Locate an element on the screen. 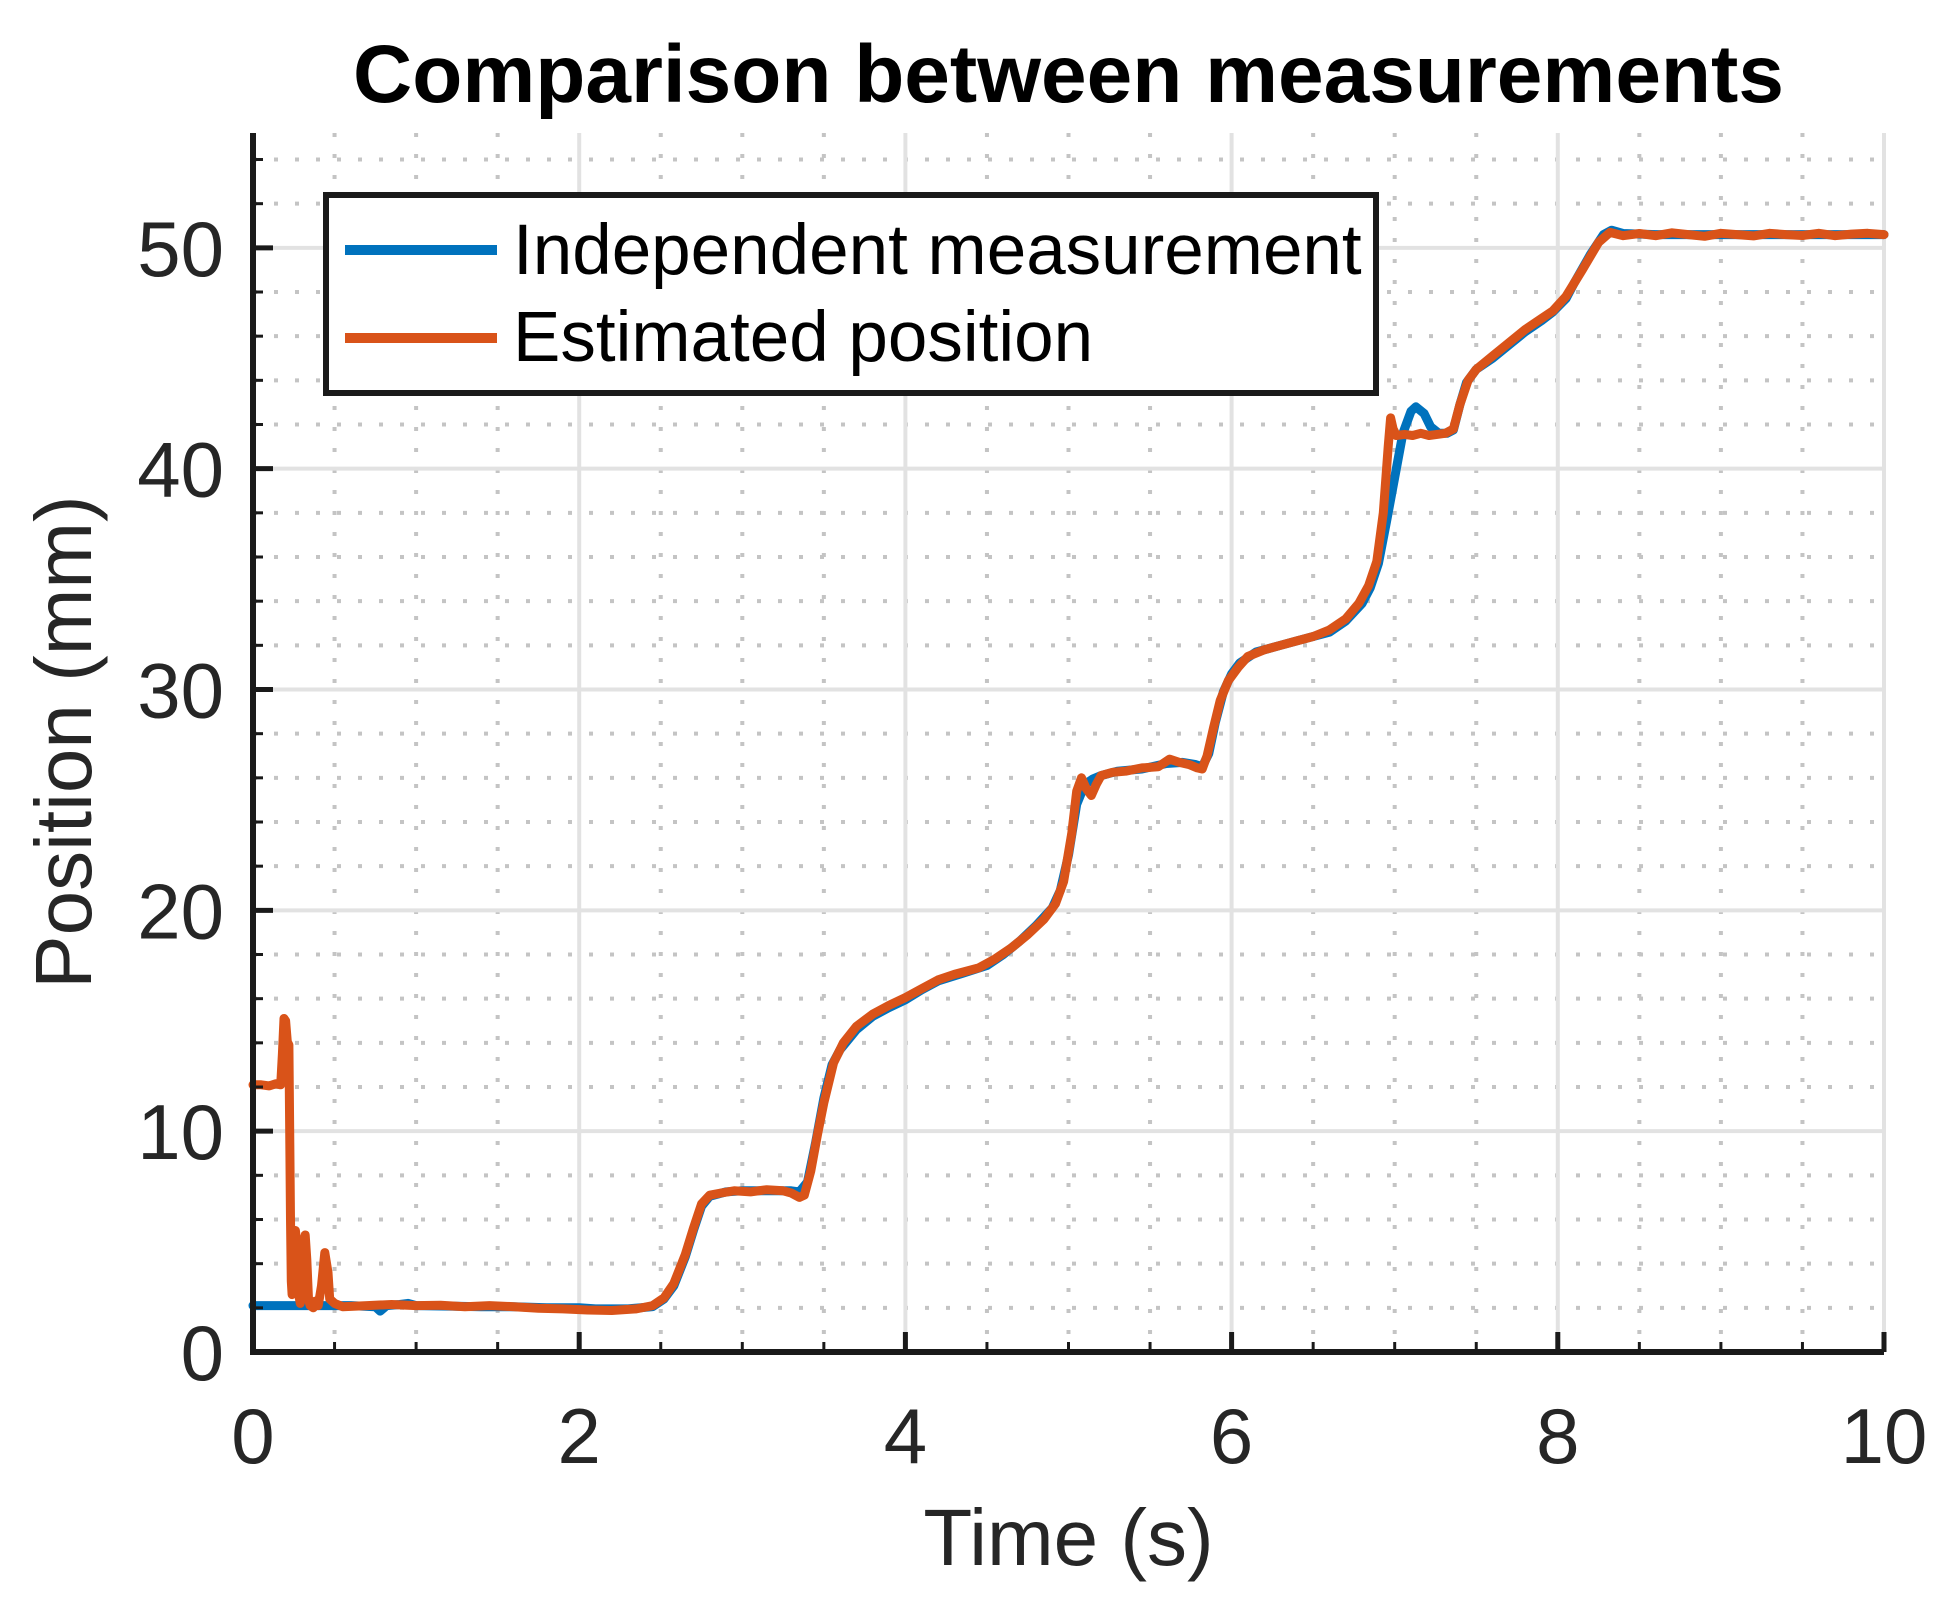 The width and height of the screenshot is (1935, 1601). y-axis-label: Position (mm) is located at coordinates (63, 742).